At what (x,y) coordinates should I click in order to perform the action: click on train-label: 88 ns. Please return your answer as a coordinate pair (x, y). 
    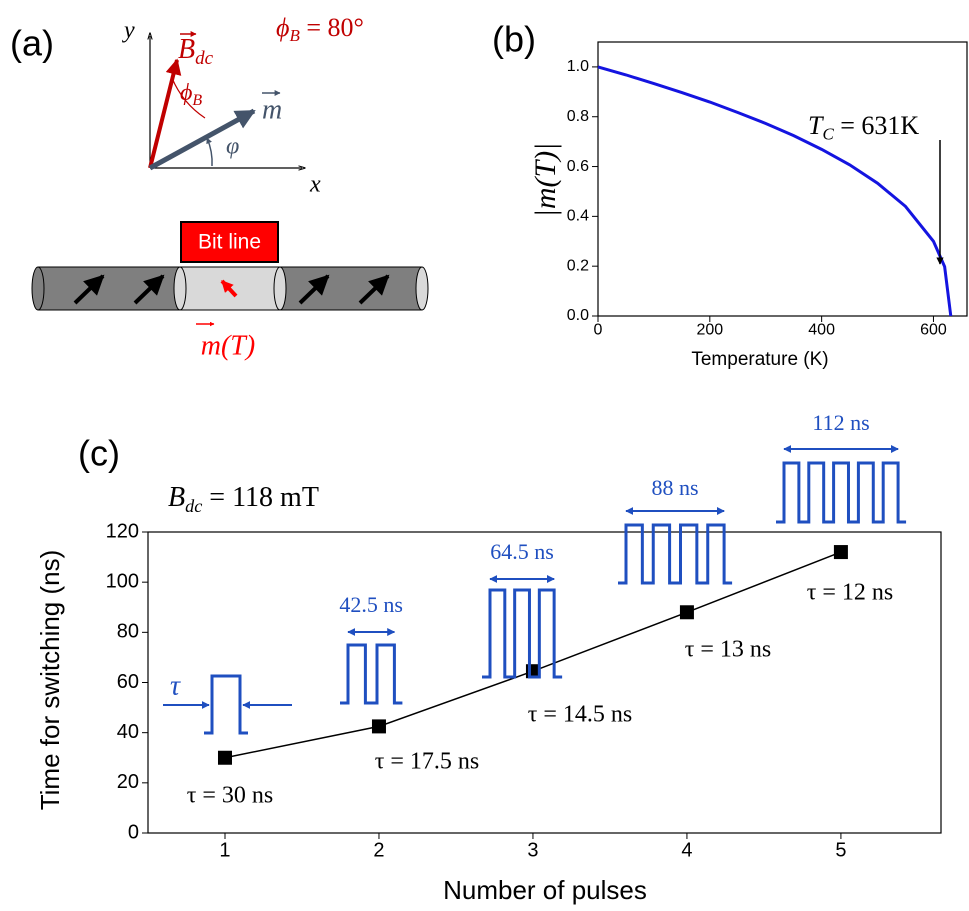
    Looking at the image, I should click on (675, 487).